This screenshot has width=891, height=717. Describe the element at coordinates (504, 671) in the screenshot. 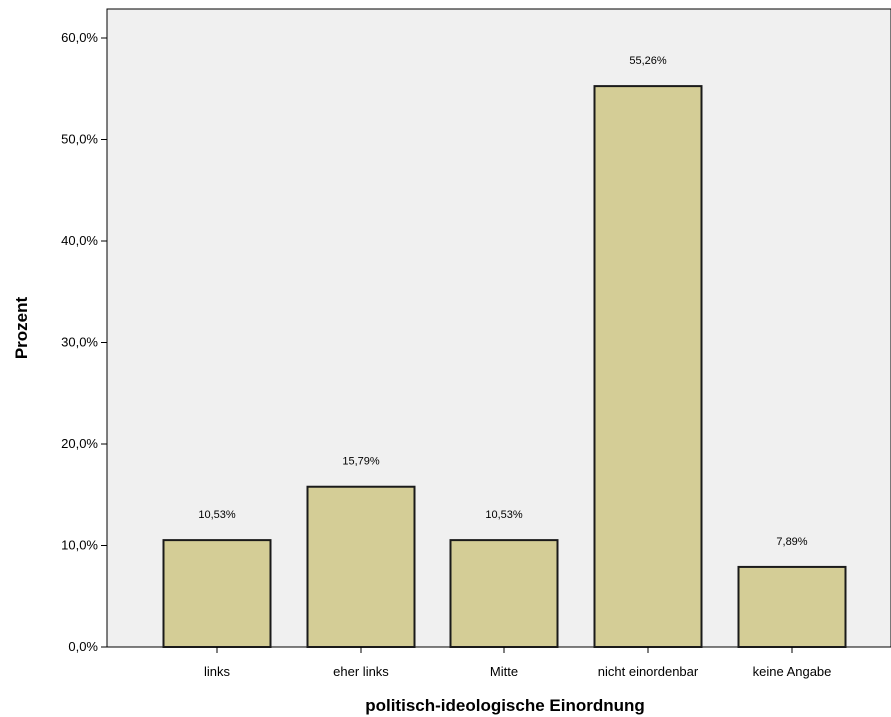

I see `x-tick-label: Mitte` at that location.